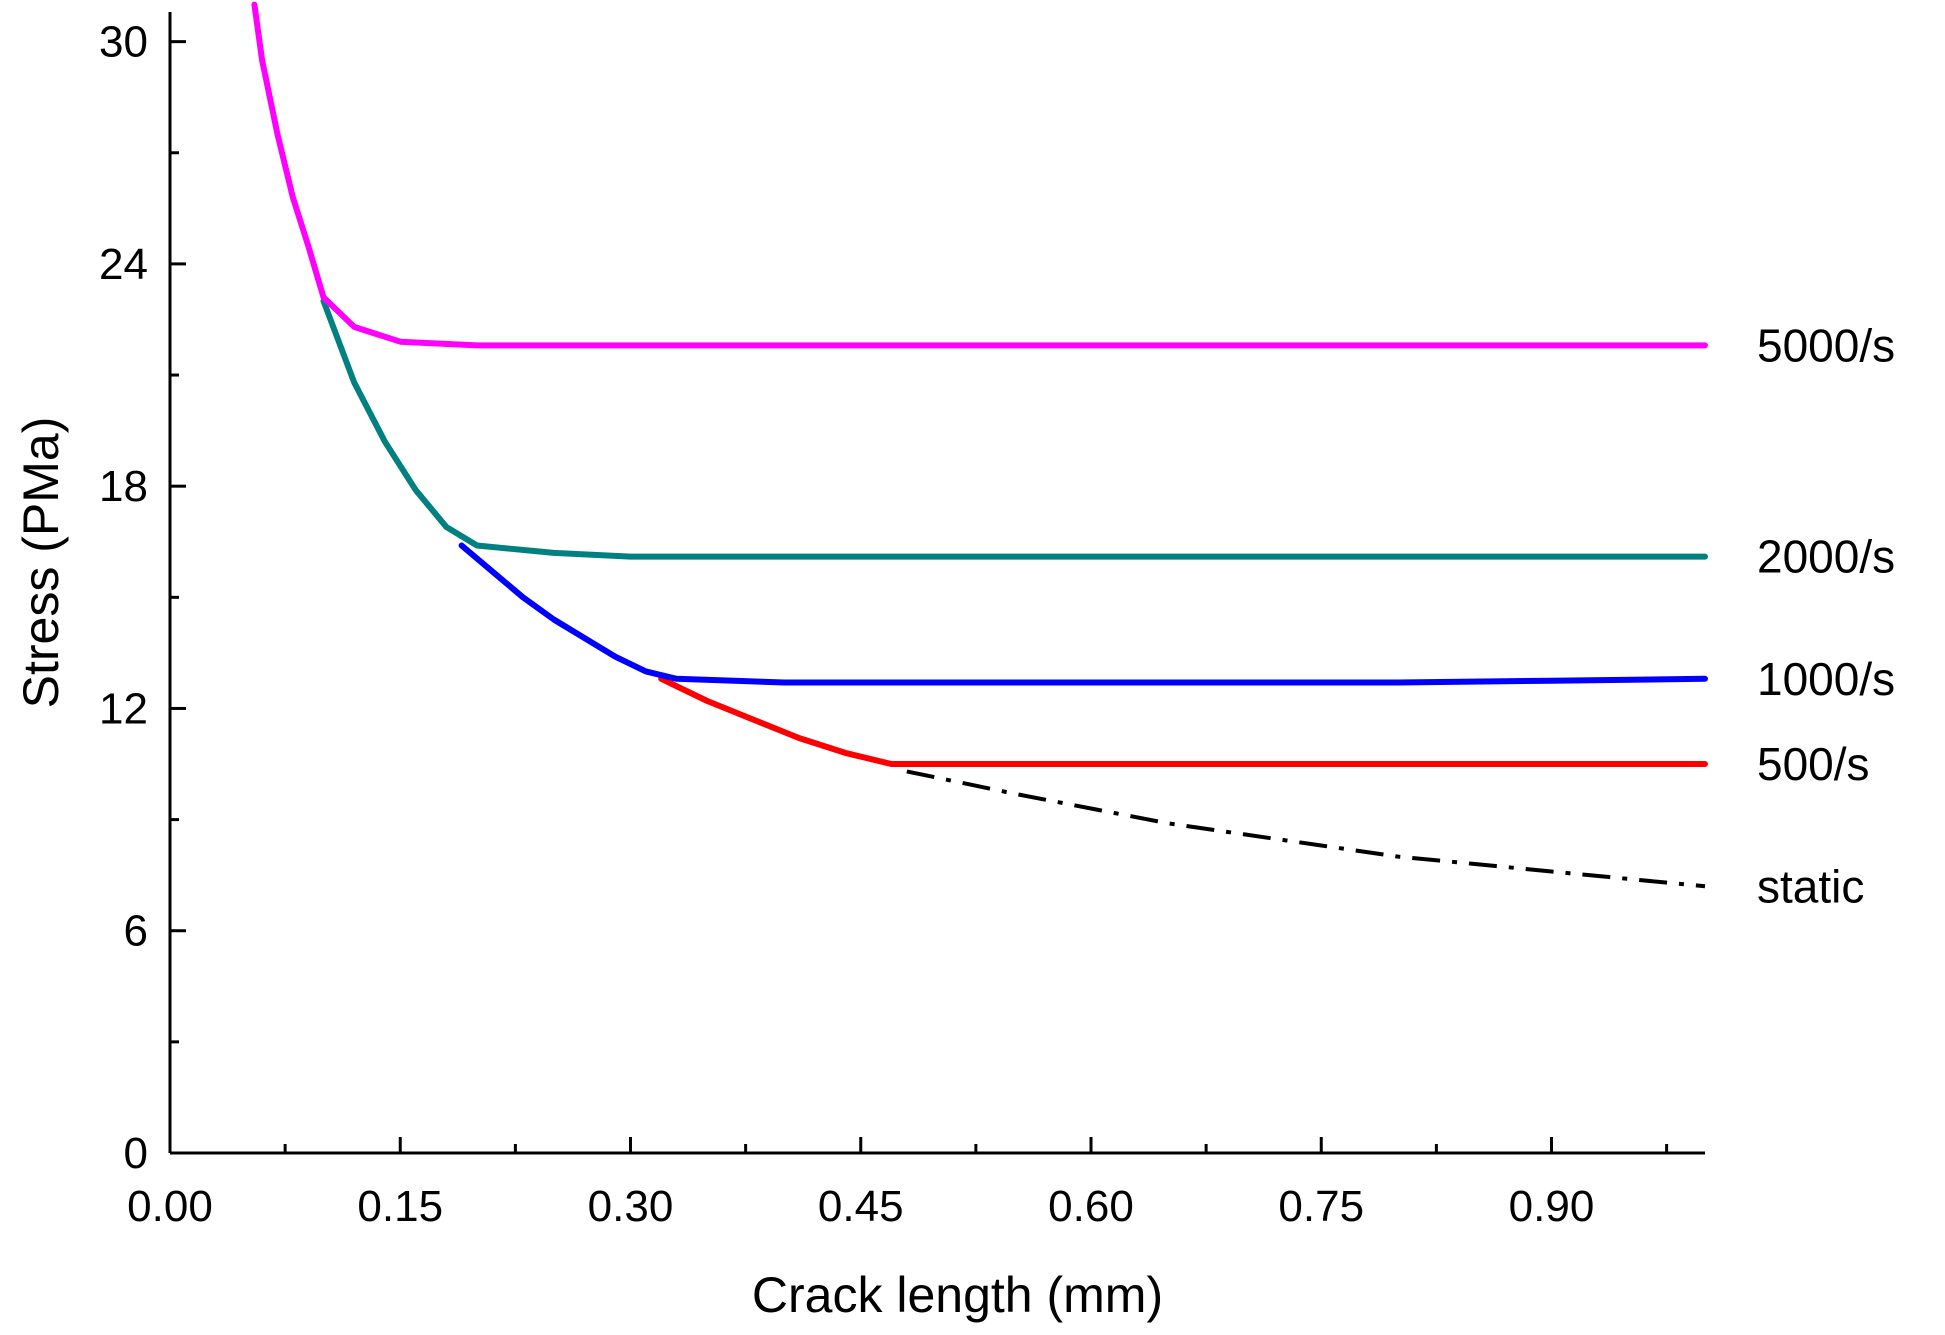 The height and width of the screenshot is (1335, 1945). I want to click on series-labels: static 500/s 1000/s 2000/s 5000/s, so click(1826, 615).